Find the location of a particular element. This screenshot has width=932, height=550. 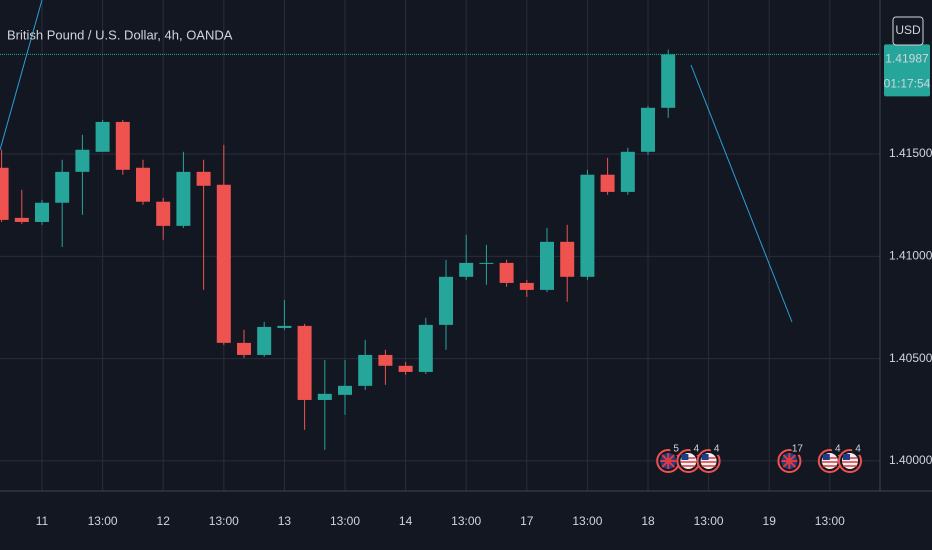

event-count: 5 is located at coordinates (676, 449).